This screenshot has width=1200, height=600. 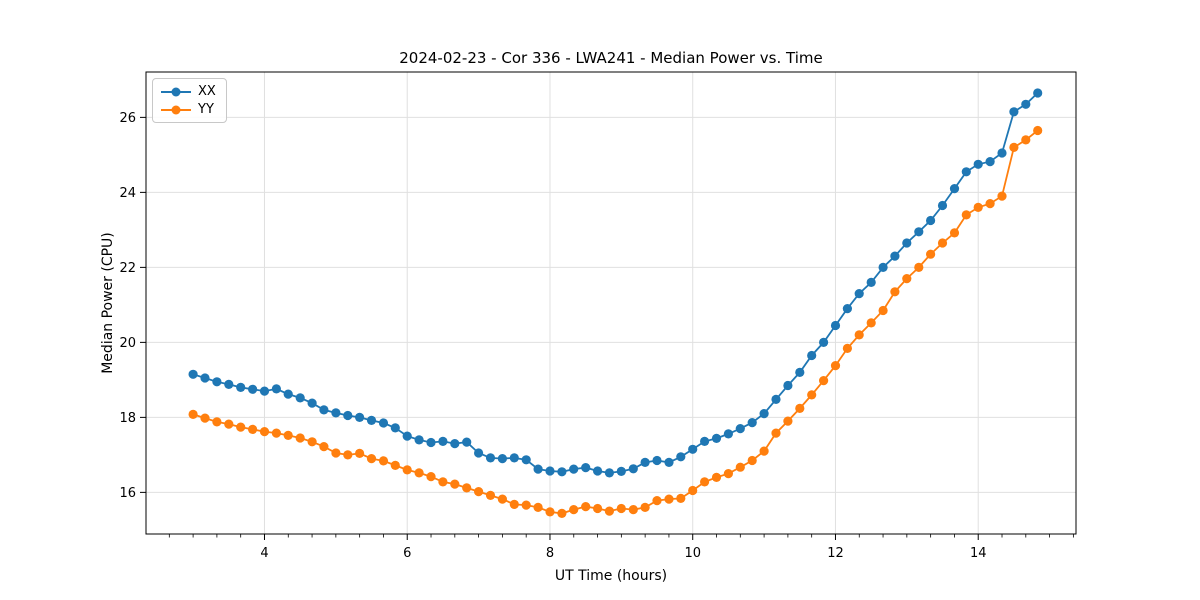 What do you see at coordinates (407, 553) in the screenshot?
I see `x-tick-label: 6` at bounding box center [407, 553].